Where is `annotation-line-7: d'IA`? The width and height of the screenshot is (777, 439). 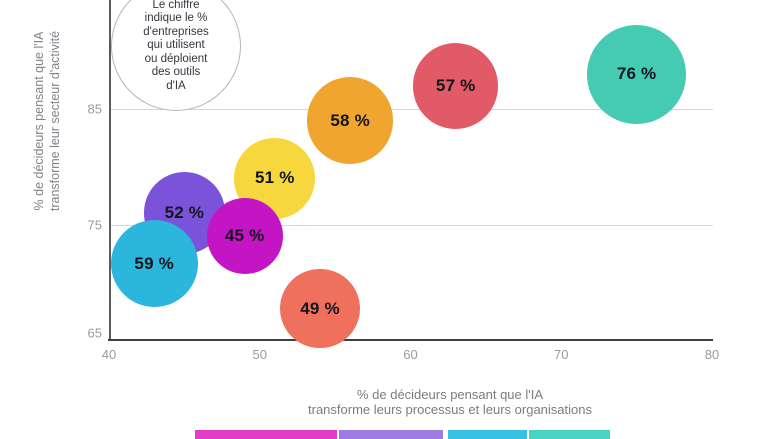 annotation-line-7: d'IA is located at coordinates (176, 85).